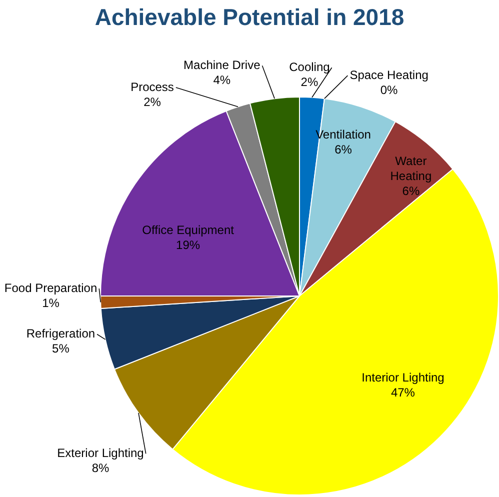 The height and width of the screenshot is (497, 499). I want to click on slice-label: Exterior Lighting, so click(100, 453).